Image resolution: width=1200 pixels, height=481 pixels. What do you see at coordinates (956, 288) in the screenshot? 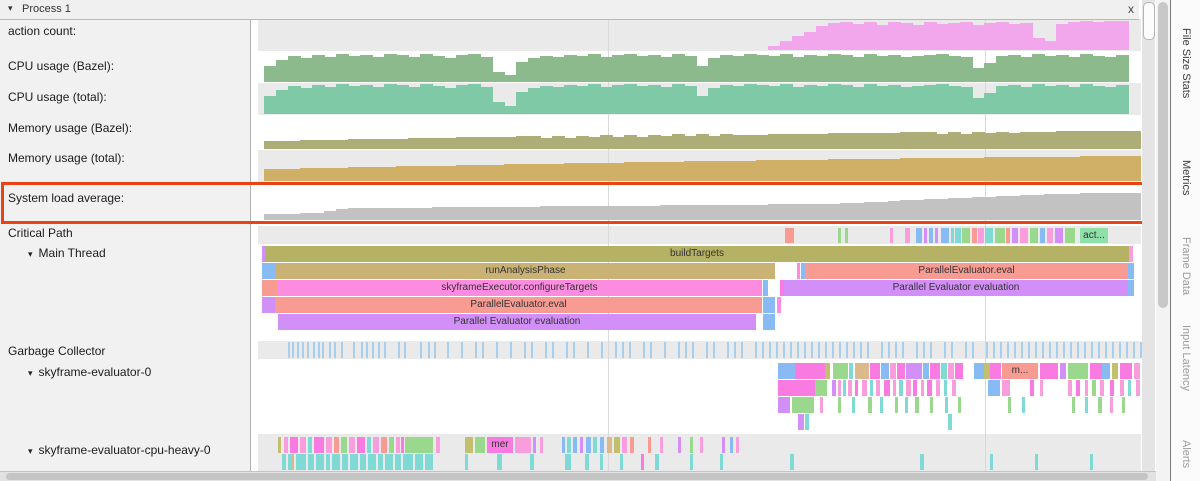
I see `trace-slice: Parallel Evaluator evaluation` at bounding box center [956, 288].